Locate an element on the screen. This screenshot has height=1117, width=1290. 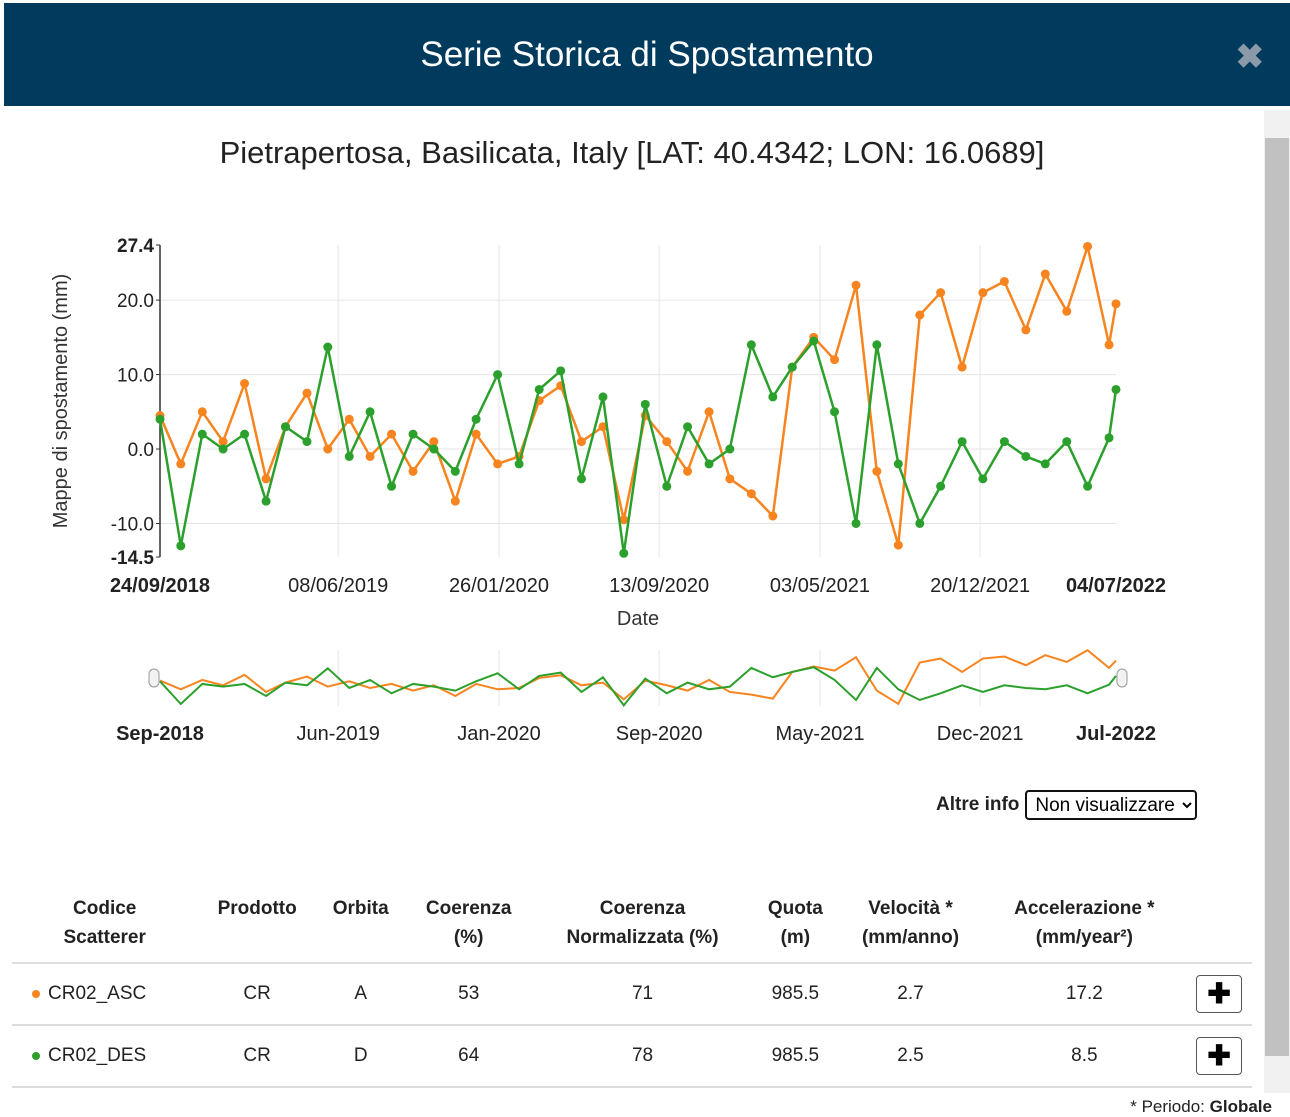
table-cell: CR02_ASC is located at coordinates (105, 993).